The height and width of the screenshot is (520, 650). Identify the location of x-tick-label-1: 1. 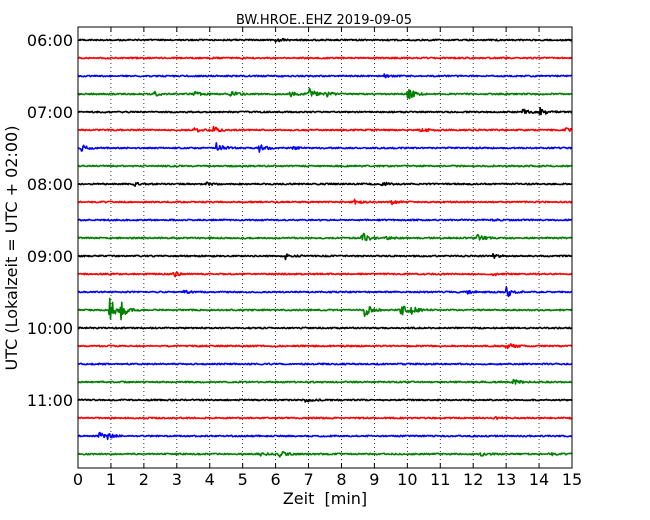
(111, 479).